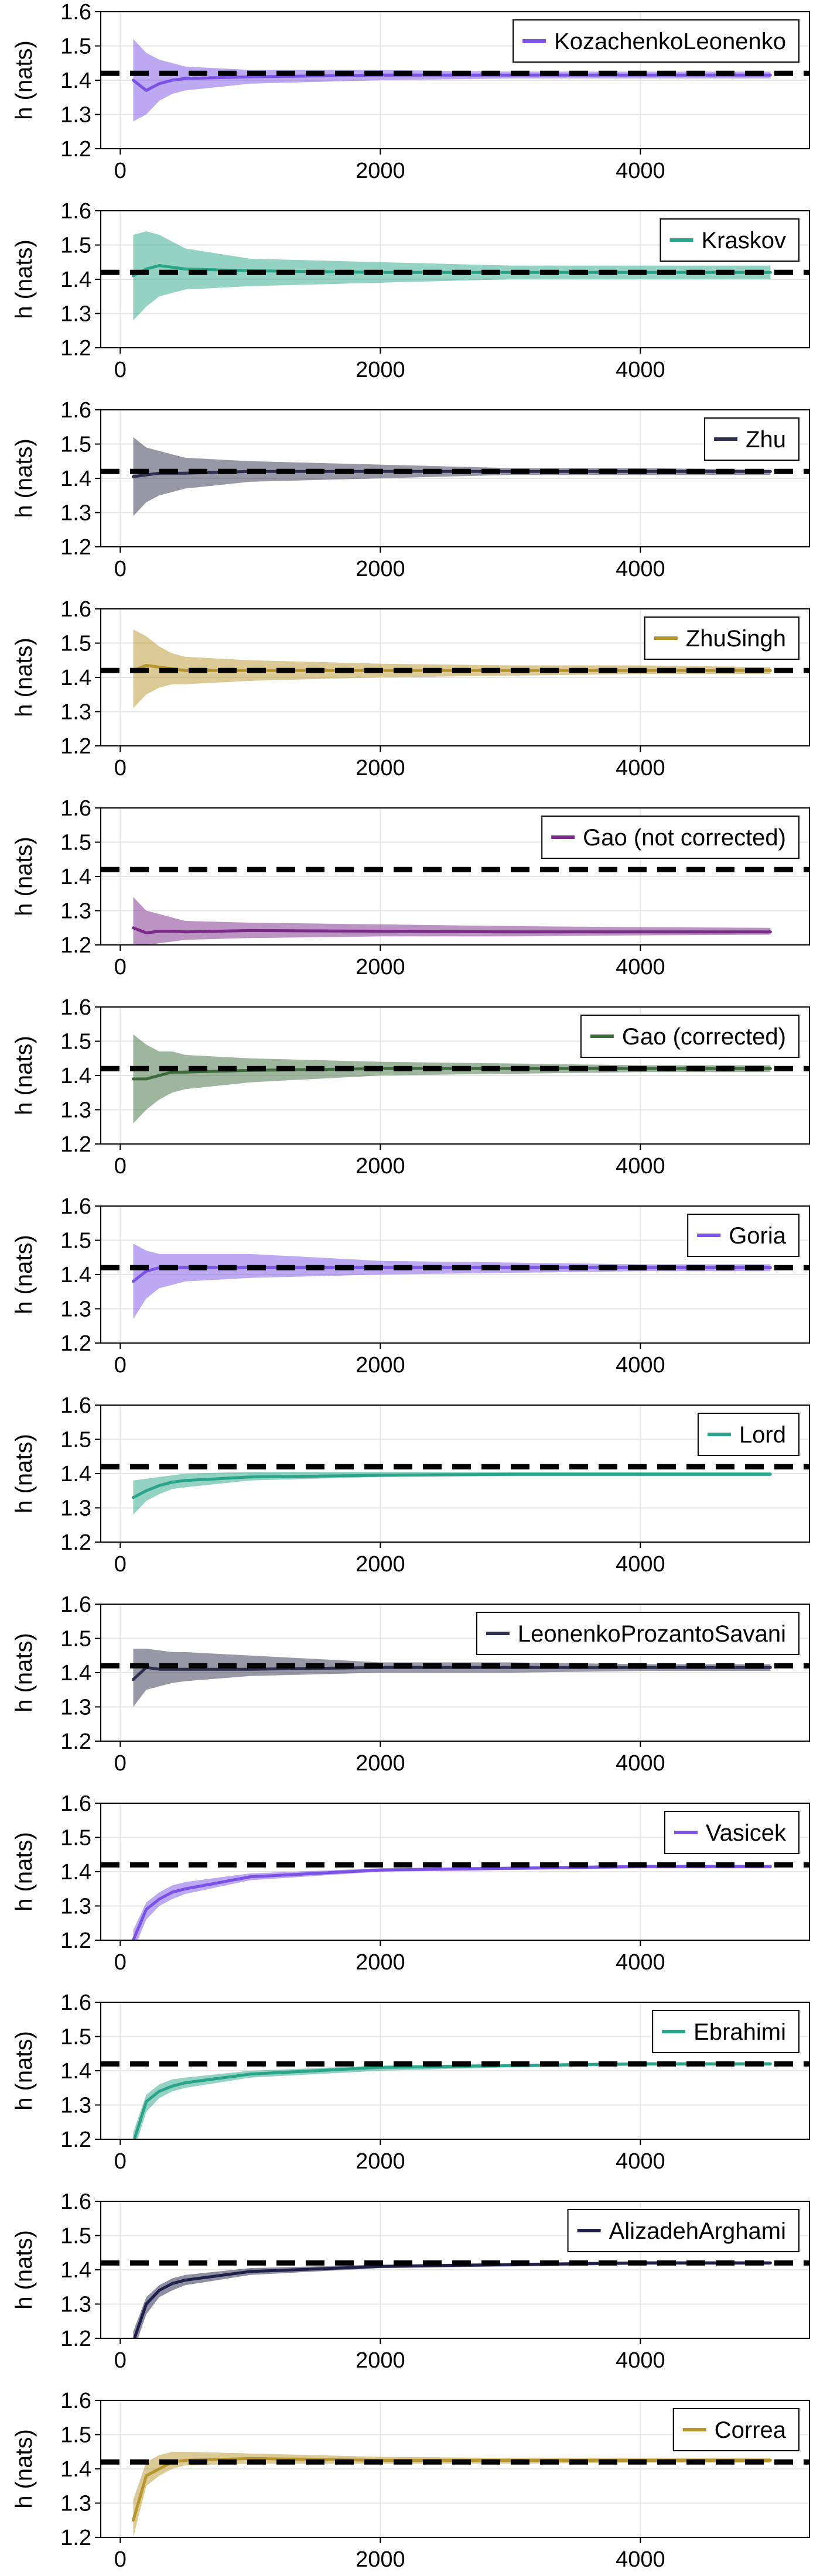  I want to click on legend-label: AlizadehArghami, so click(697, 2231).